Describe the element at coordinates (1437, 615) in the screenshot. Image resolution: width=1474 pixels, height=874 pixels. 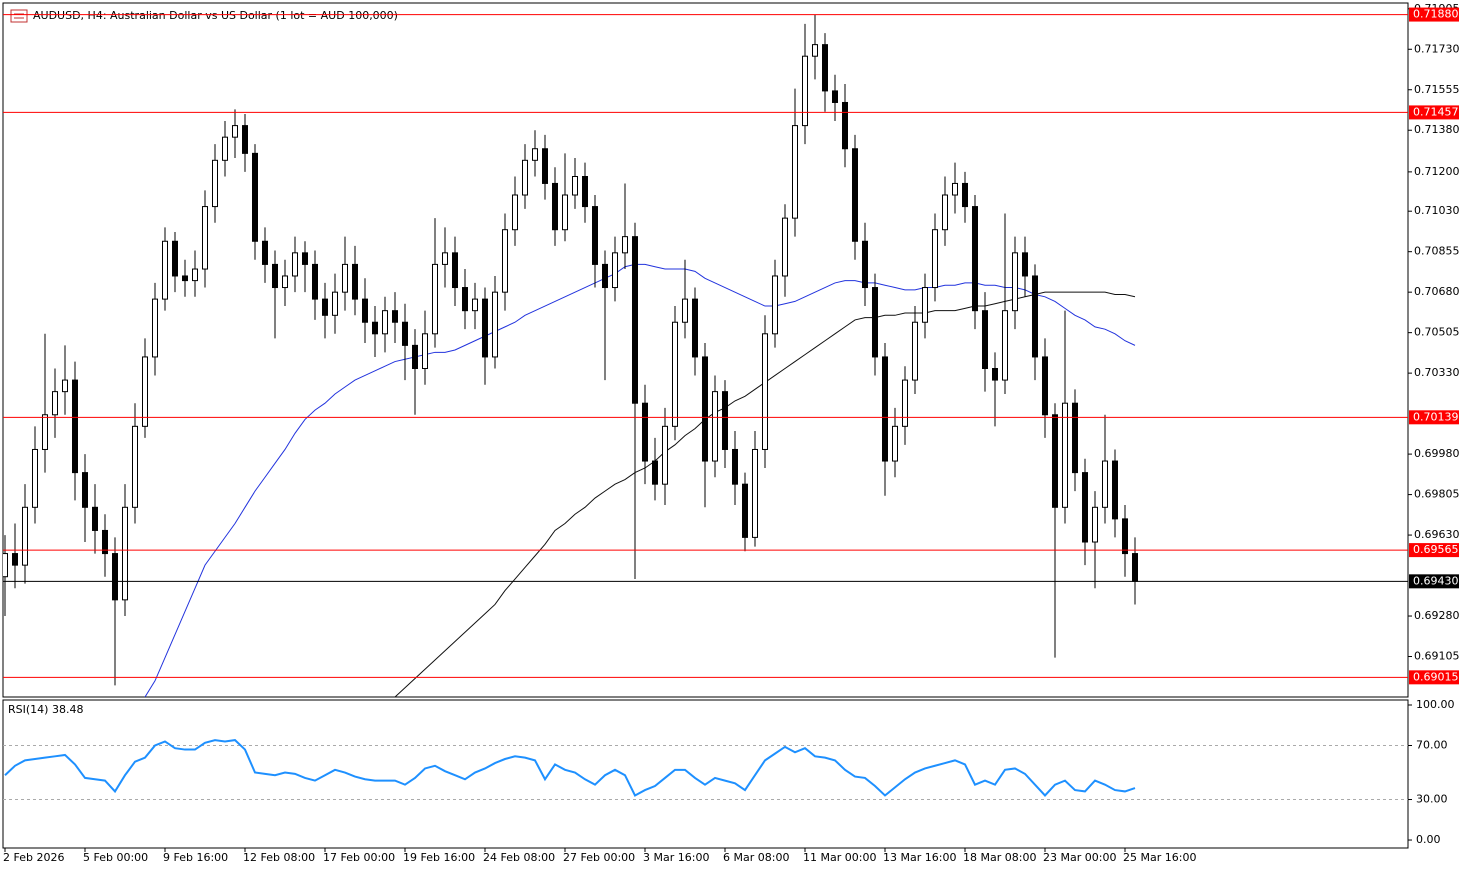
I see `y-tick-label: 0.69280` at that location.